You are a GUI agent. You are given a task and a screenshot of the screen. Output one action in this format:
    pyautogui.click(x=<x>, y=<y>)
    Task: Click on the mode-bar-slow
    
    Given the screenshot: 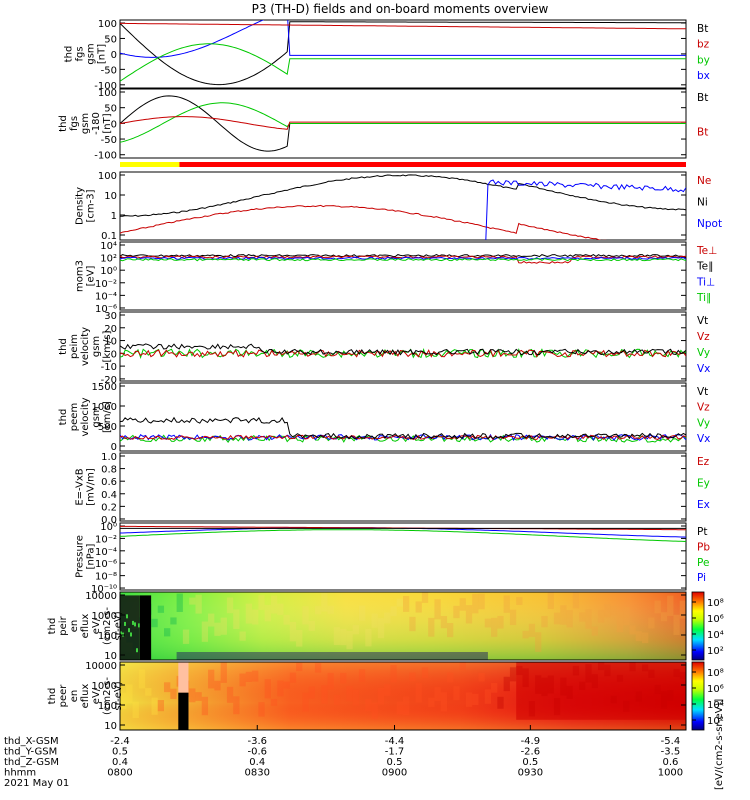 What is the action you would take?
    pyautogui.click(x=150, y=164)
    